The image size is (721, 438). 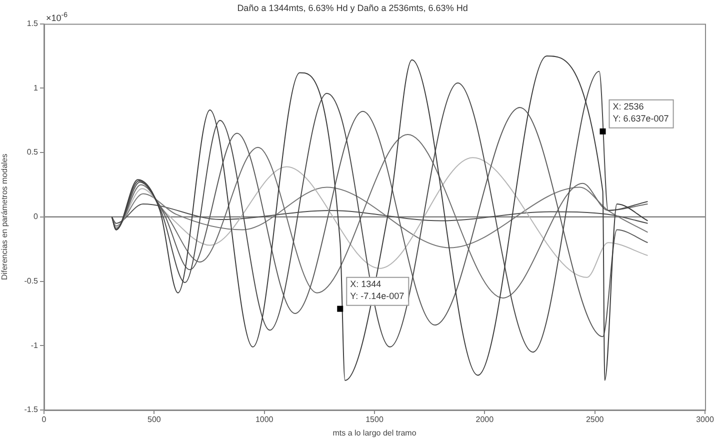 I want to click on y-tick-label: 0, so click(x=36, y=217).